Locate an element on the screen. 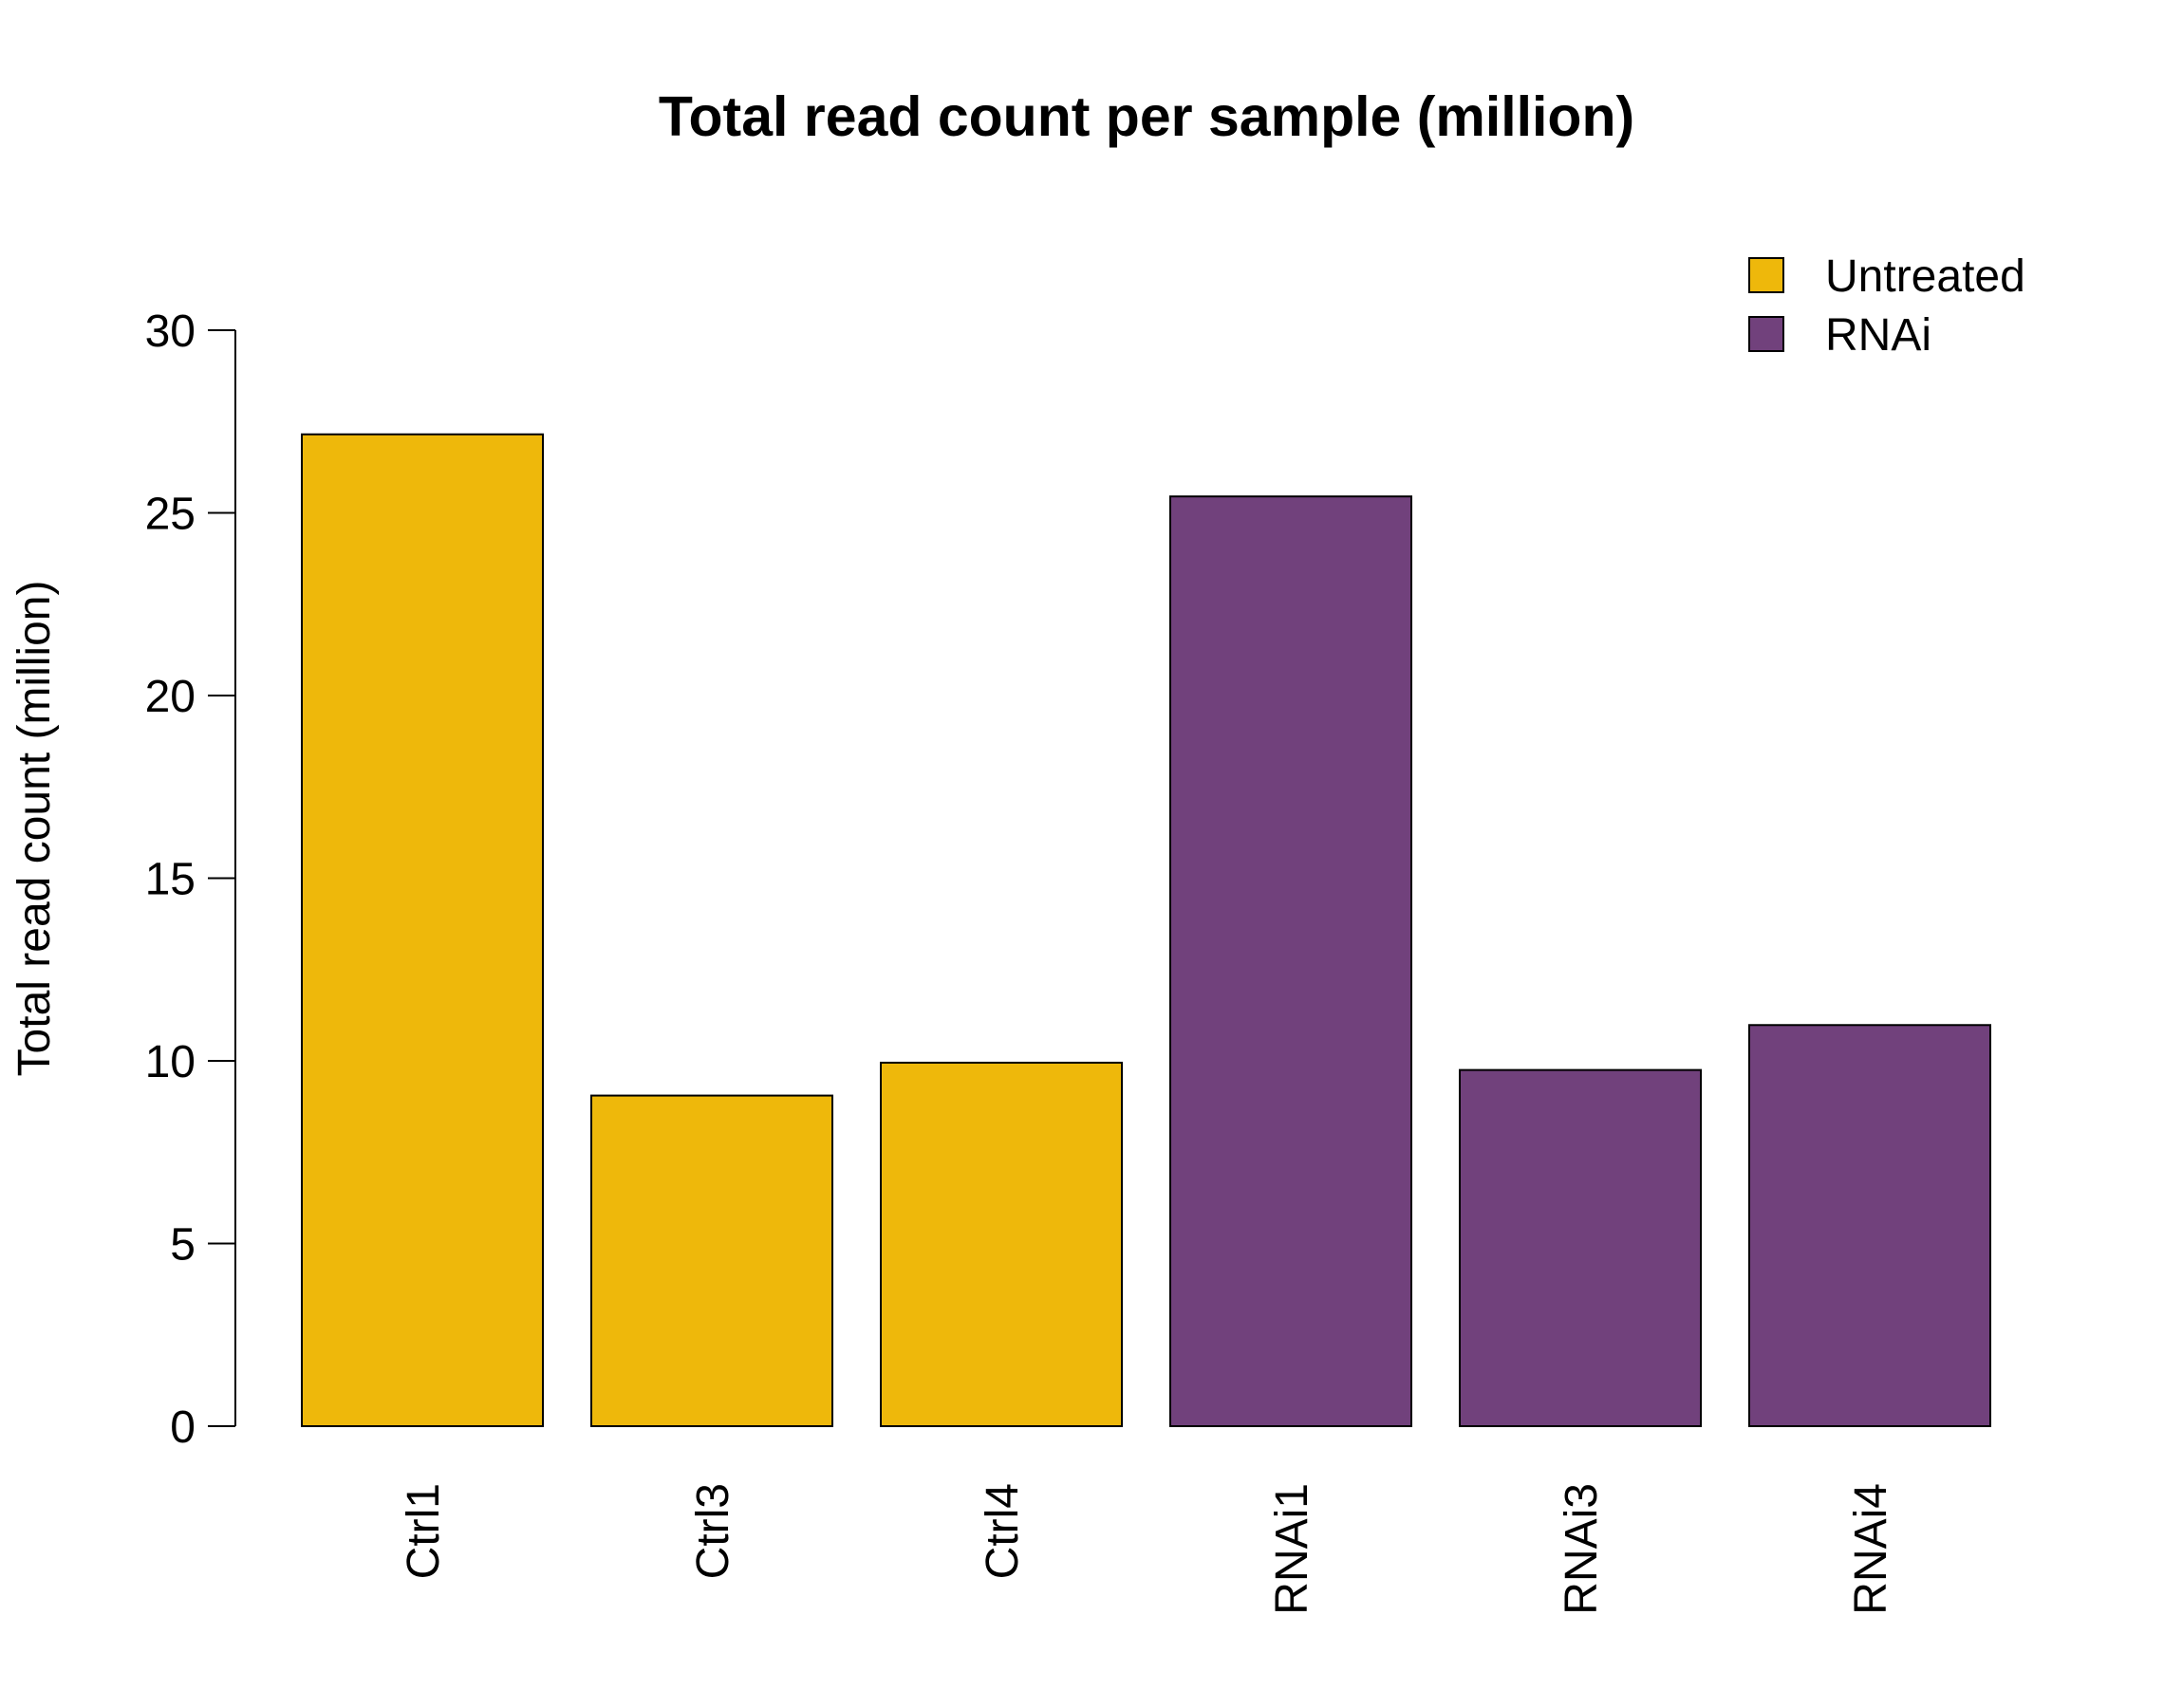 This screenshot has height=1708, width=2164. y-tick-label: 30 is located at coordinates (170, 331).